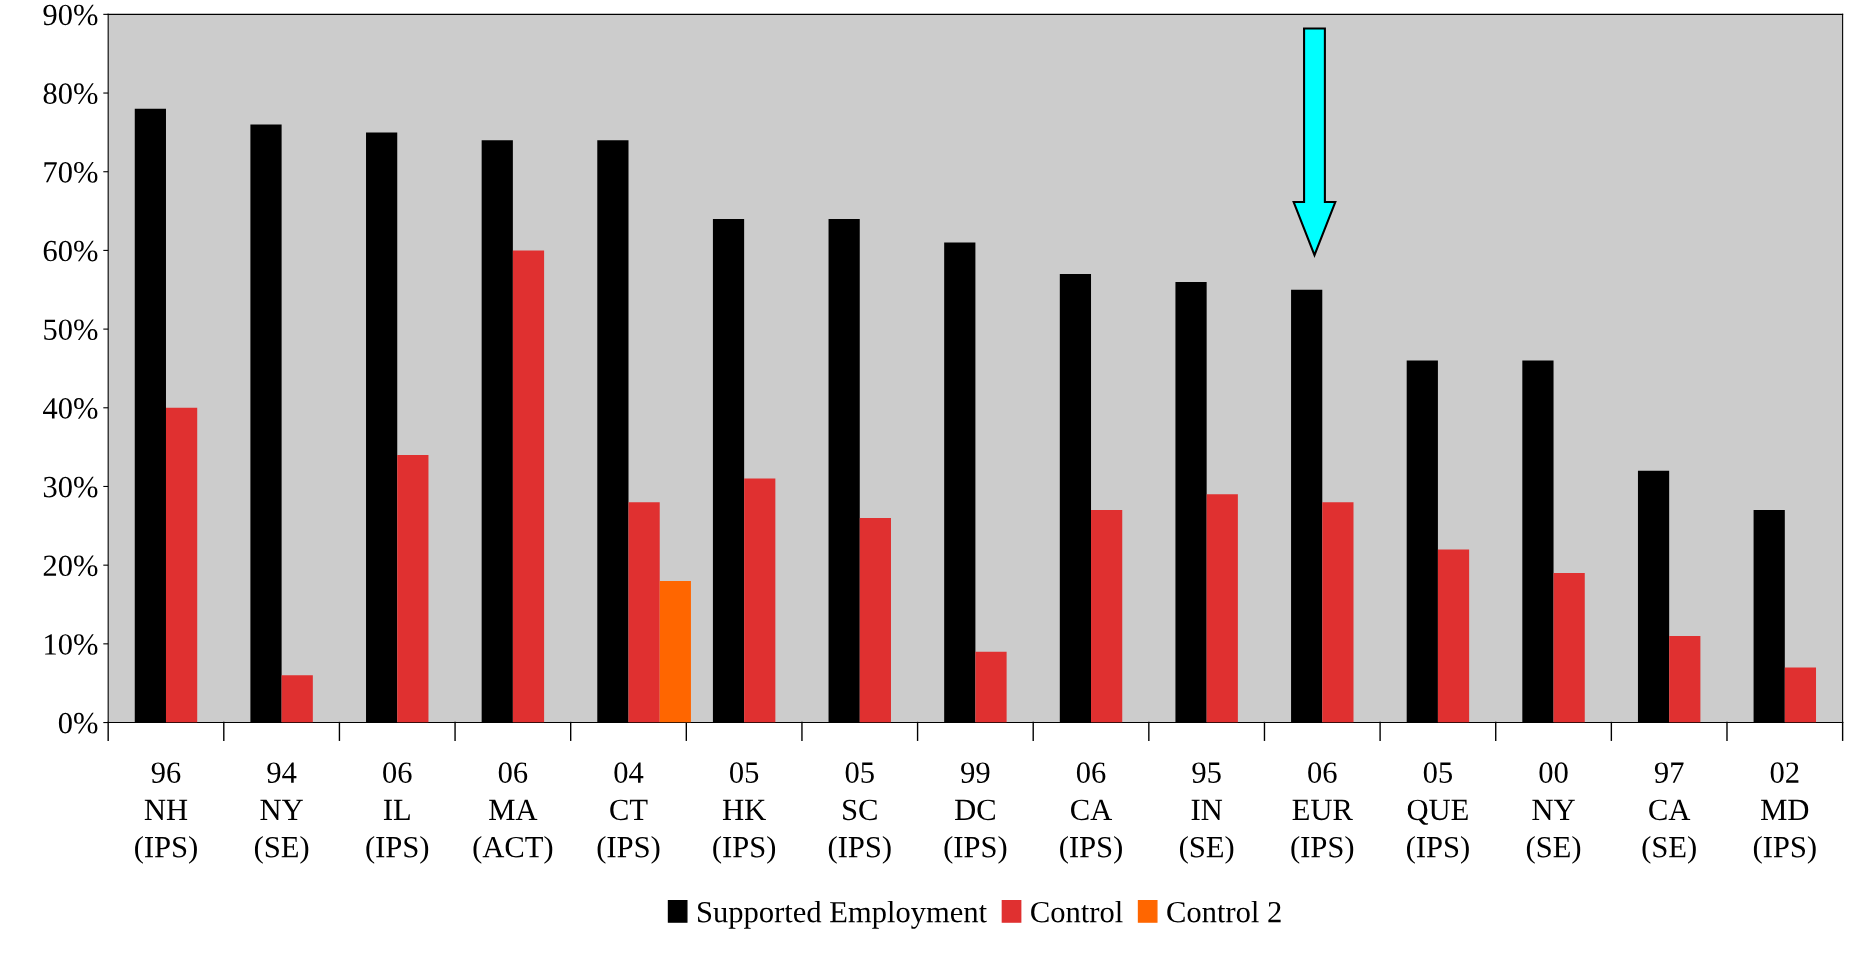  Describe the element at coordinates (70, 15) in the screenshot. I see `y-tick-label: 90%` at that location.